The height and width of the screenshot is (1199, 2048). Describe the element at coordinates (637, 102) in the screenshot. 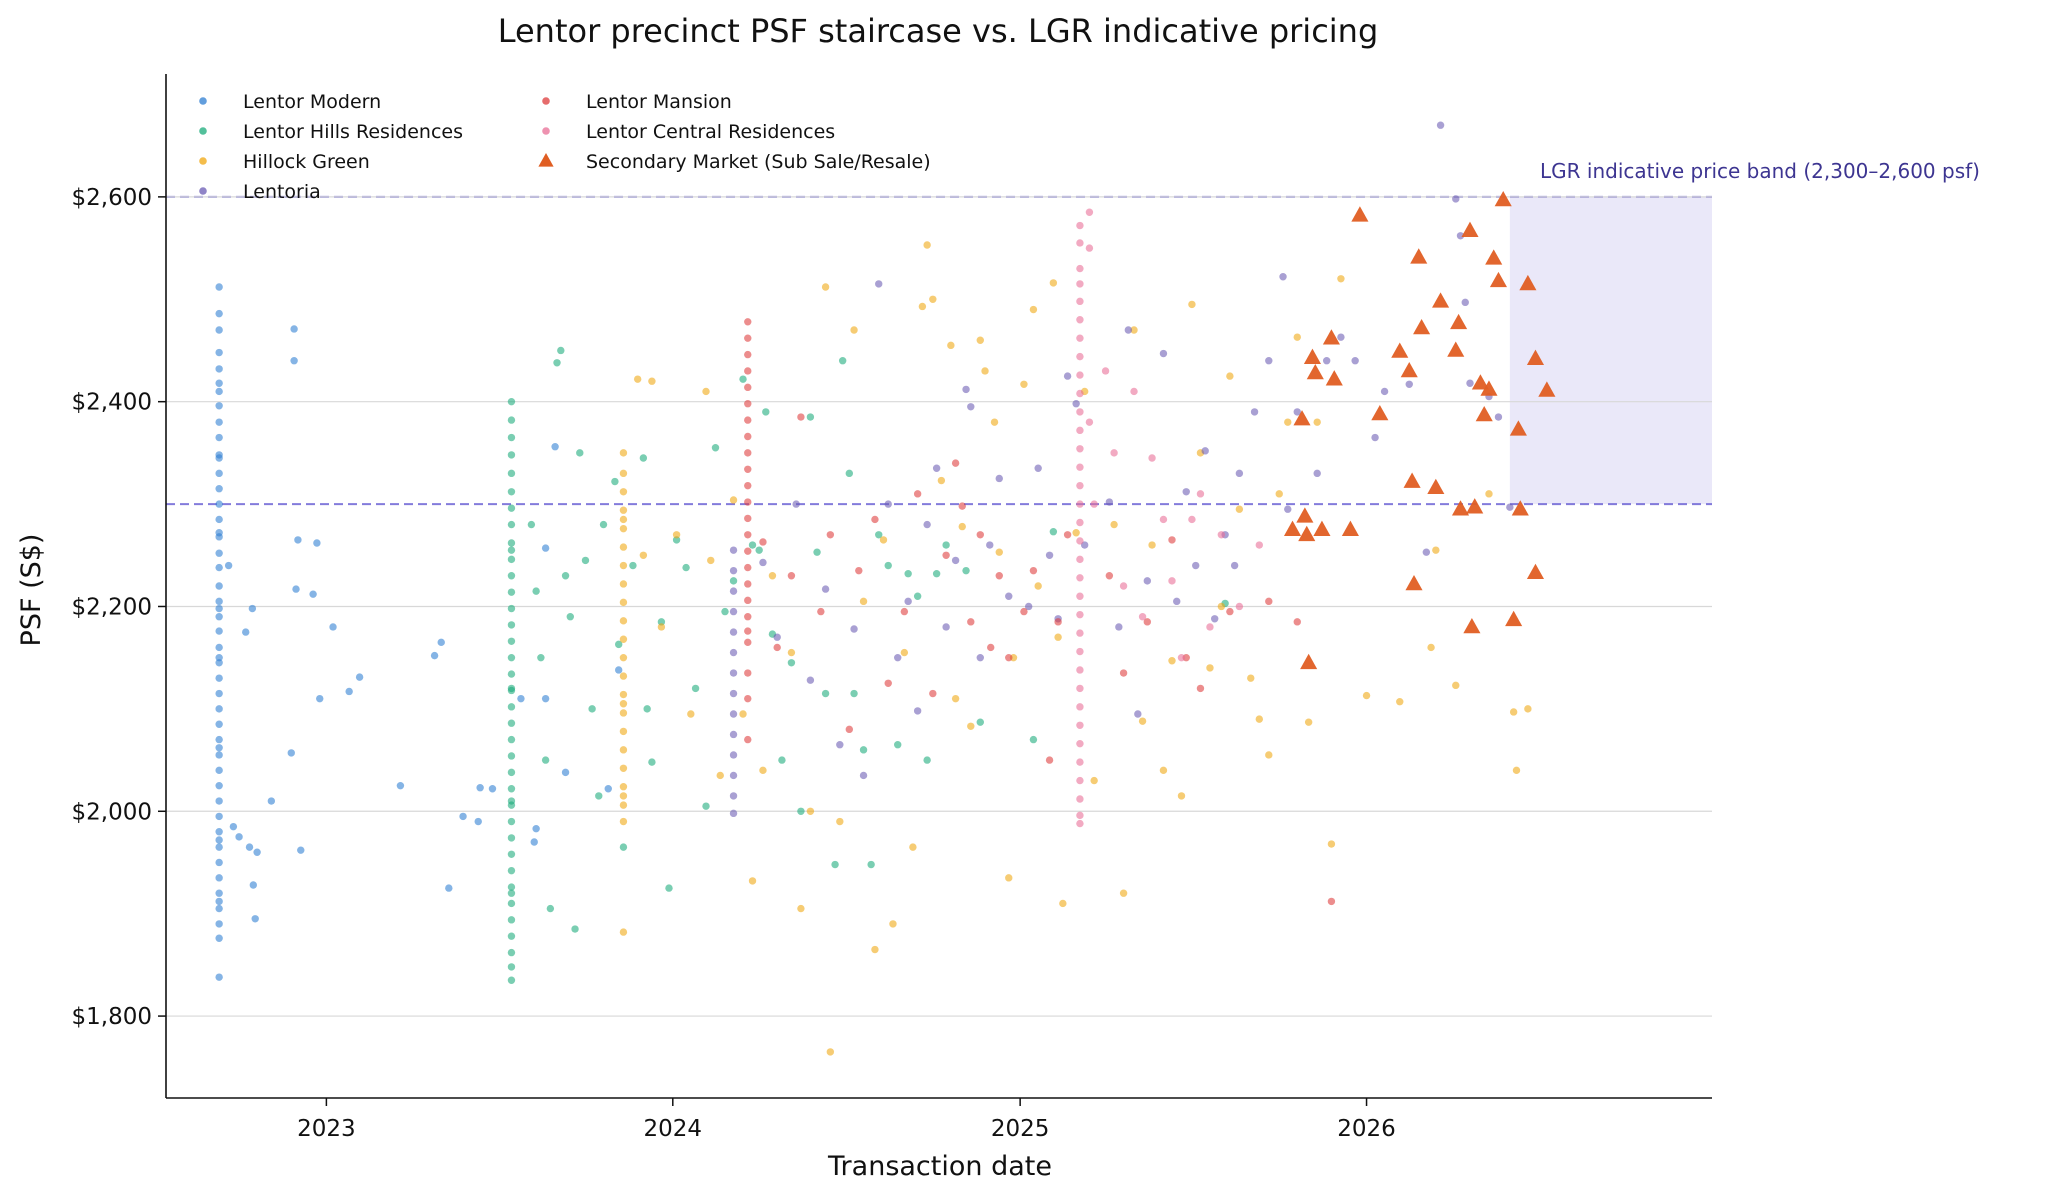

I see `legend-item-lentor-mansion: Lentor Mansion` at that location.